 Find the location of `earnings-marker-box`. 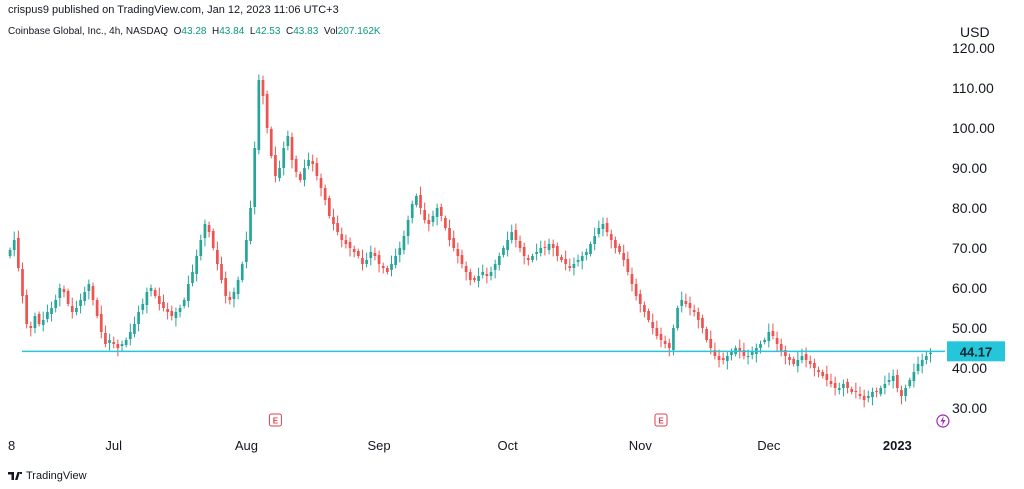

earnings-marker-box is located at coordinates (275, 420).